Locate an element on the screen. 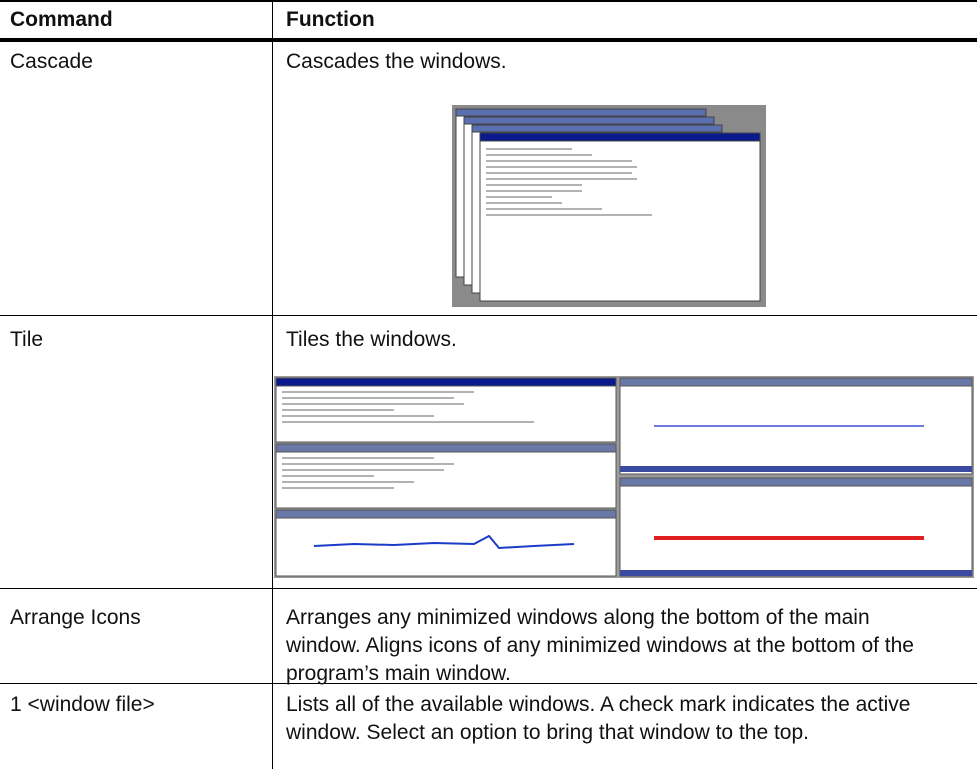 The image size is (977, 769). top-rule is located at coordinates (488, 1).